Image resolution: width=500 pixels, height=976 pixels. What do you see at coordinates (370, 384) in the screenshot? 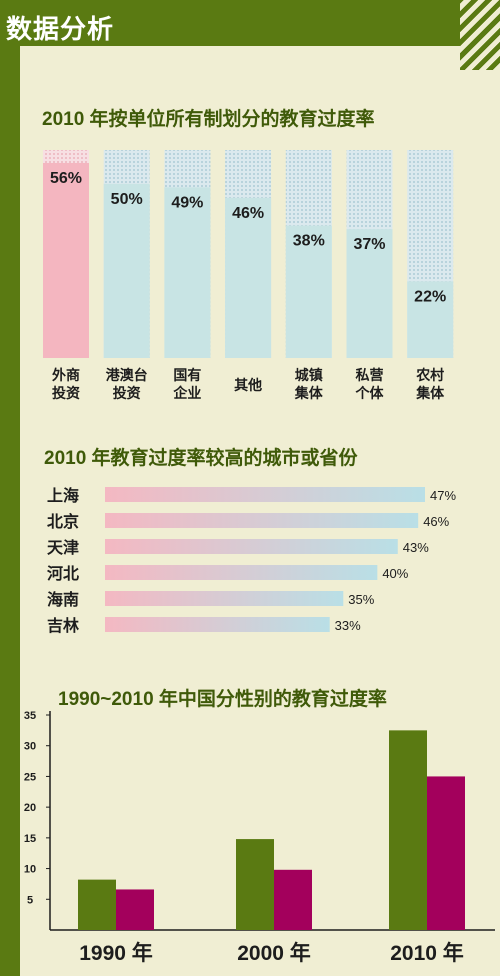
I see `category-label: 私营个体` at bounding box center [370, 384].